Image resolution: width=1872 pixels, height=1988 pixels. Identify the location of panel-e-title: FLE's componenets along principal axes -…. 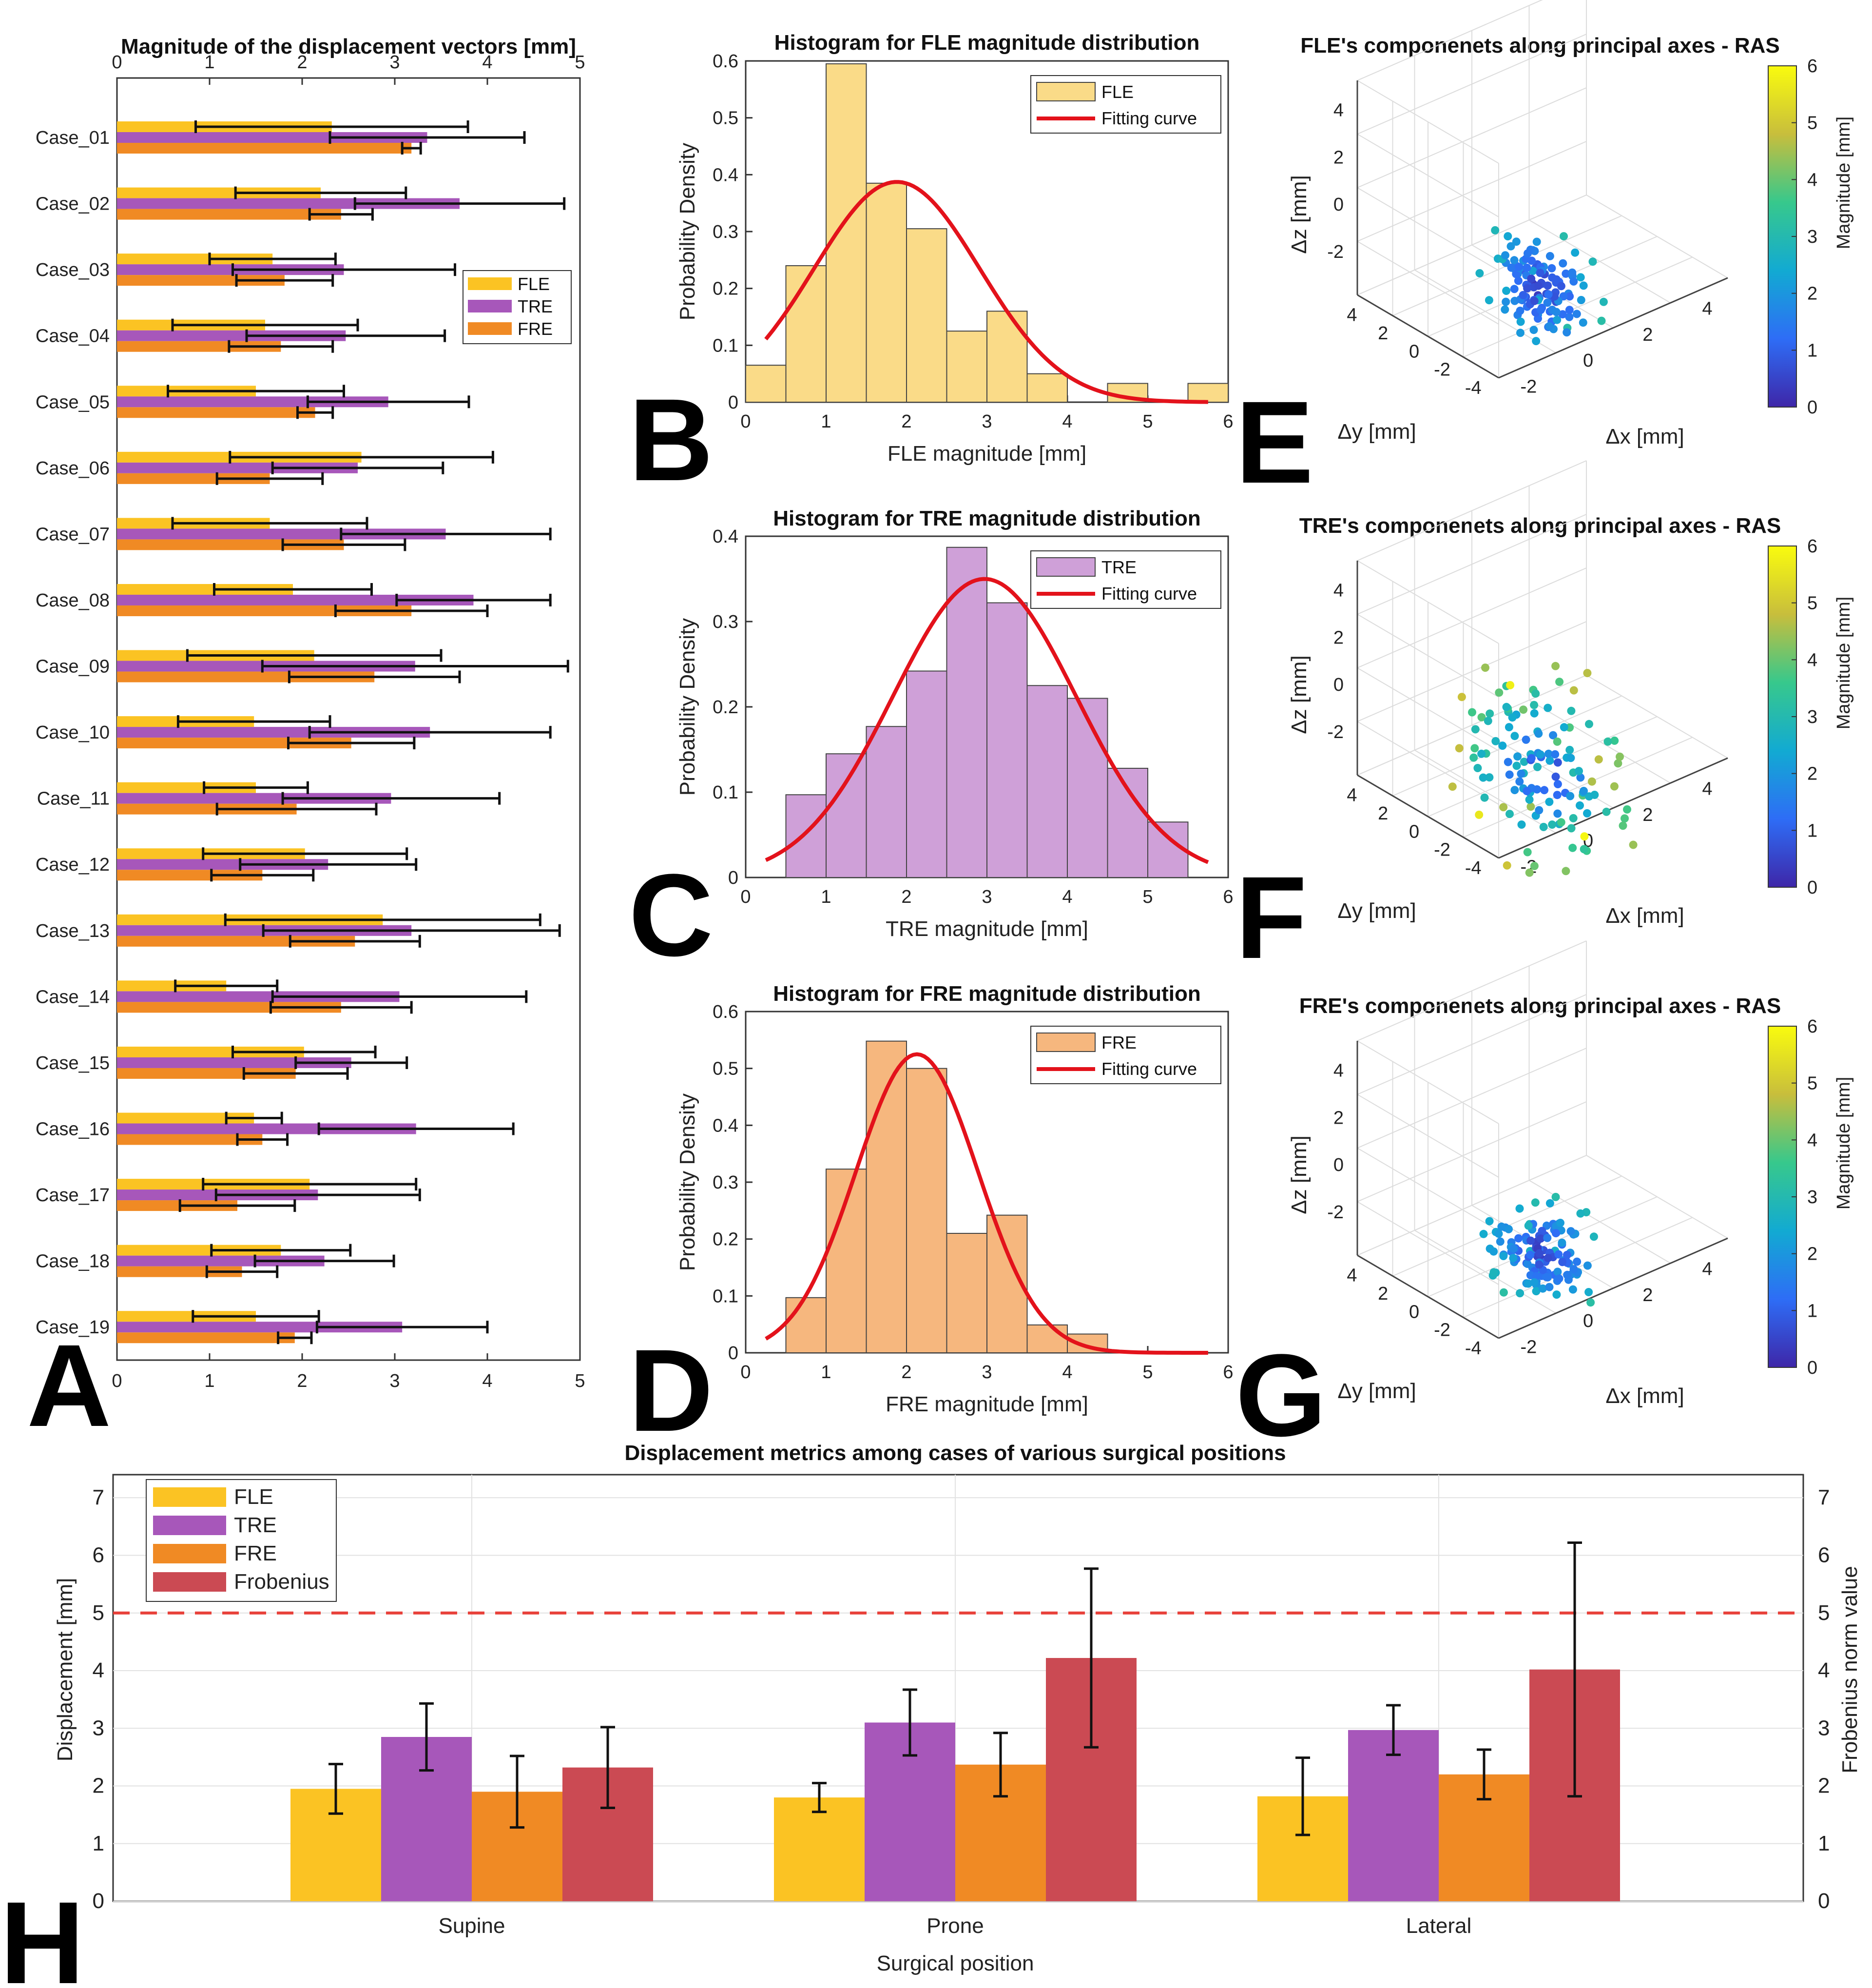
(1540, 46).